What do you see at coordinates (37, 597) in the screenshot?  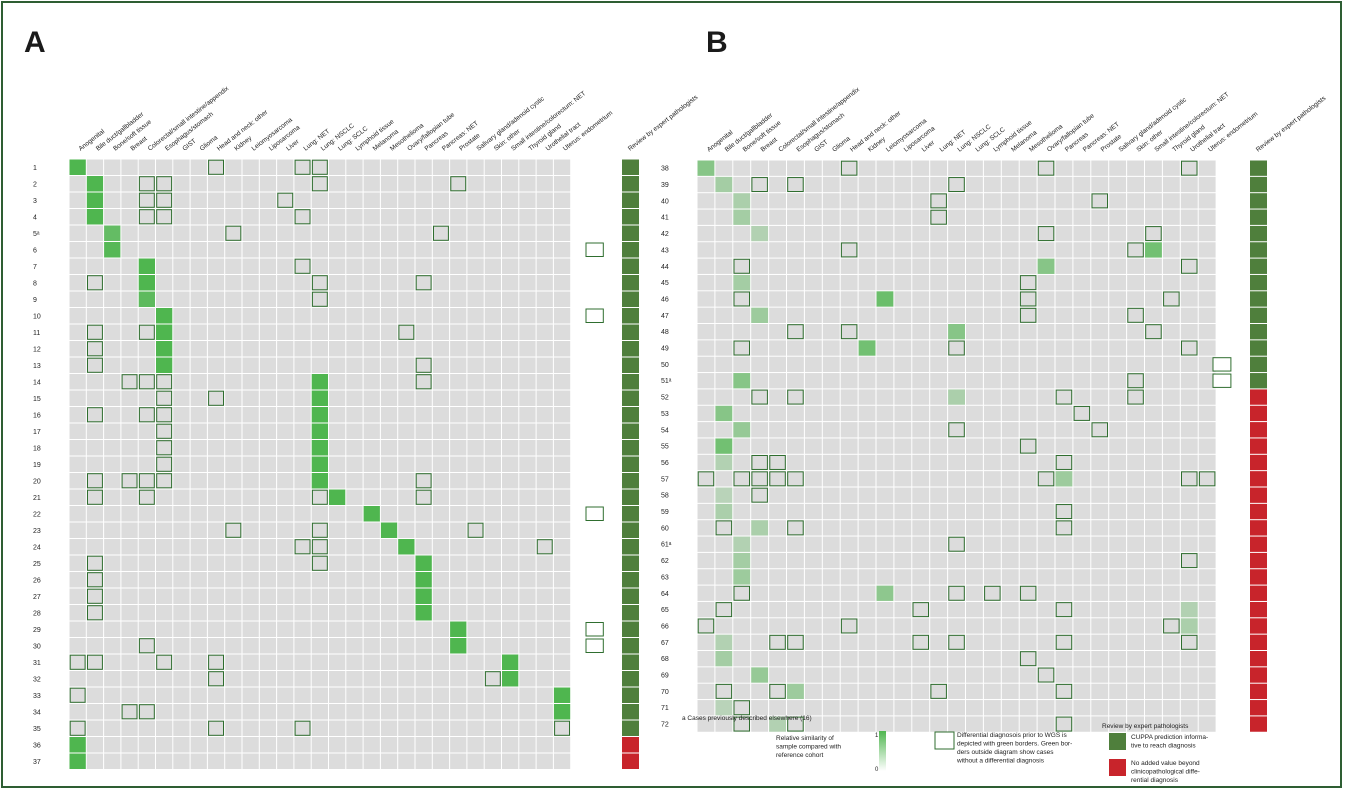 I see `row-label: 27` at bounding box center [37, 597].